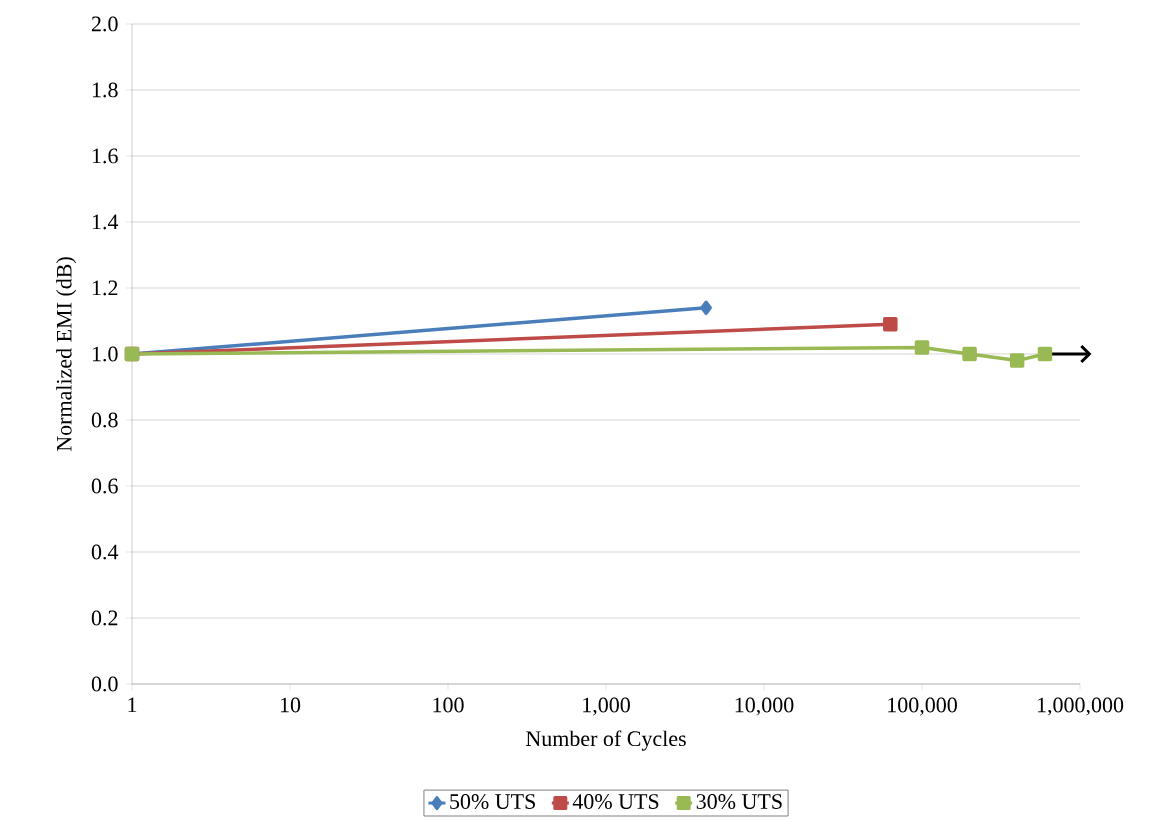 The width and height of the screenshot is (1156, 838). I want to click on y-tick-label: 0.4, so click(105, 552).